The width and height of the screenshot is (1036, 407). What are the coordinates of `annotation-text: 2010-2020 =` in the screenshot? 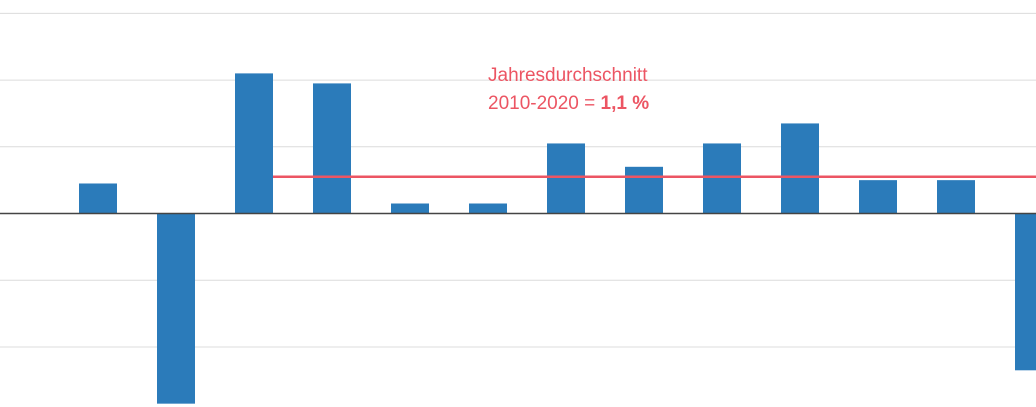 It's located at (544, 103).